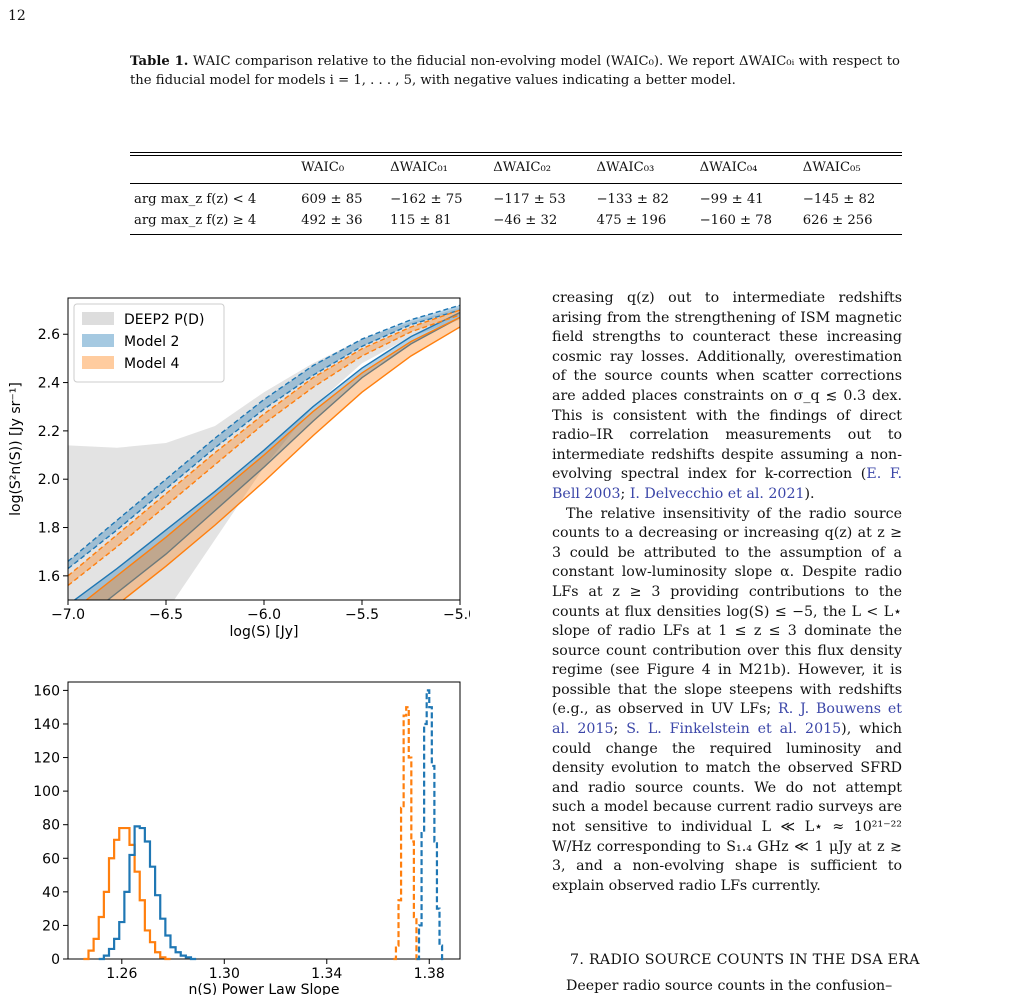 Image resolution: width=1034 pixels, height=999 pixels. I want to click on table-header-cell: ΔWAIC₀₄, so click(747, 167).